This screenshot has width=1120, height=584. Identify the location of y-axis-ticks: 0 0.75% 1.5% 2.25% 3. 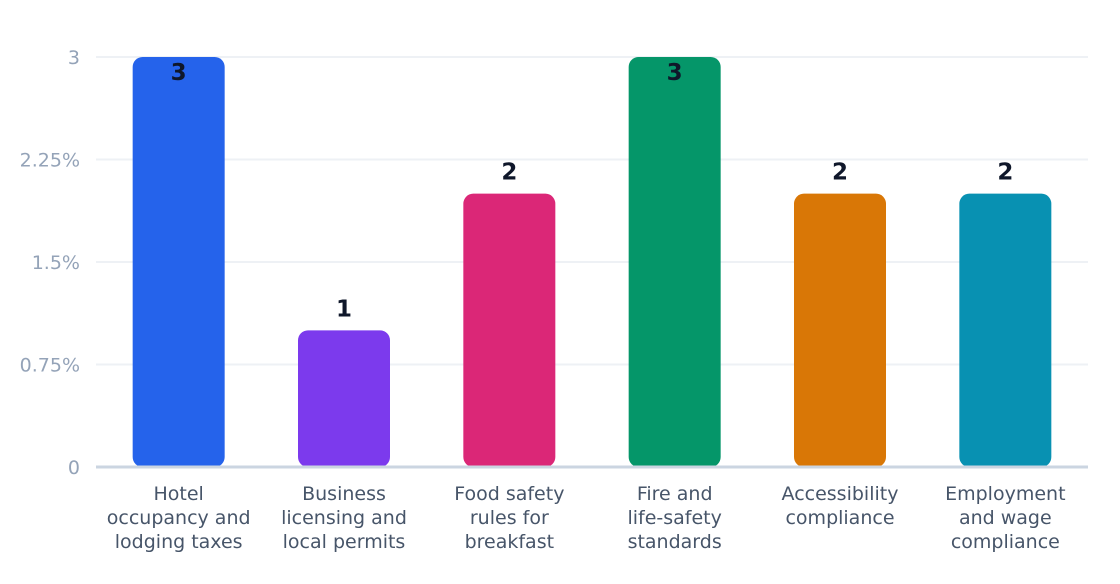
(50, 263).